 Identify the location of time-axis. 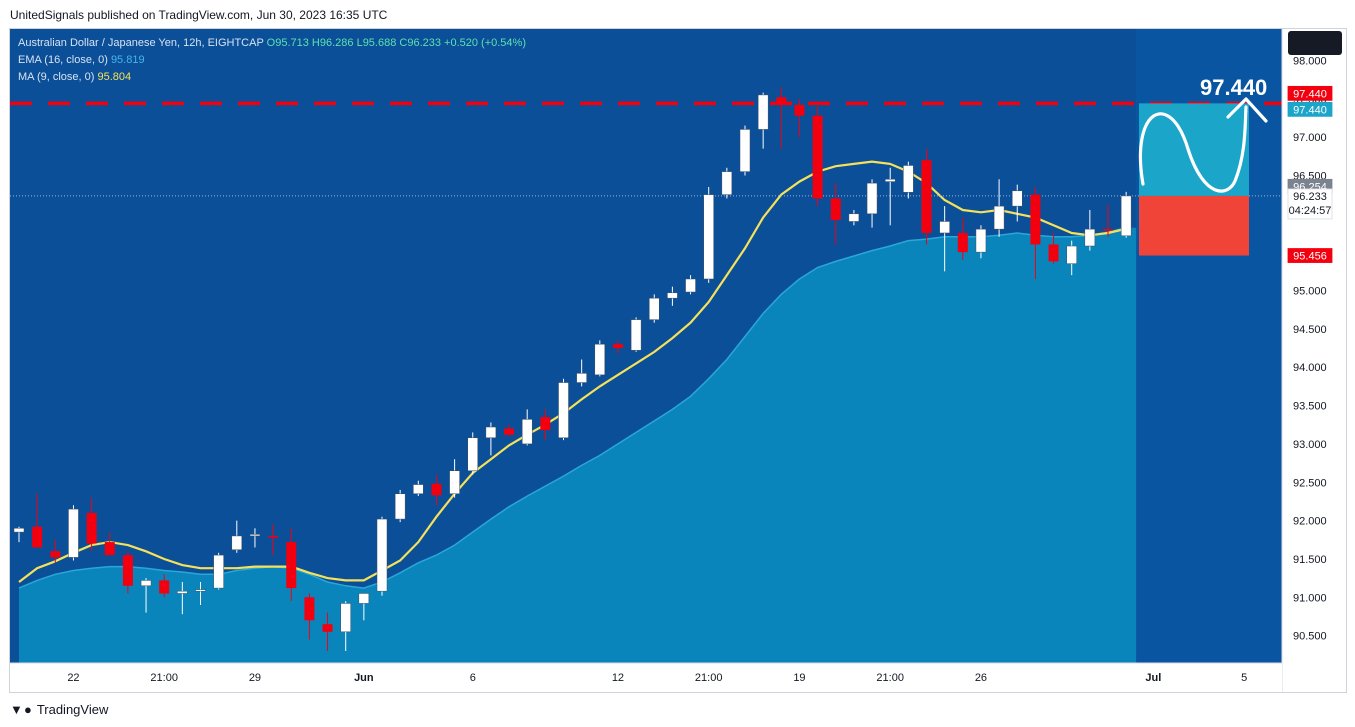
(646, 677).